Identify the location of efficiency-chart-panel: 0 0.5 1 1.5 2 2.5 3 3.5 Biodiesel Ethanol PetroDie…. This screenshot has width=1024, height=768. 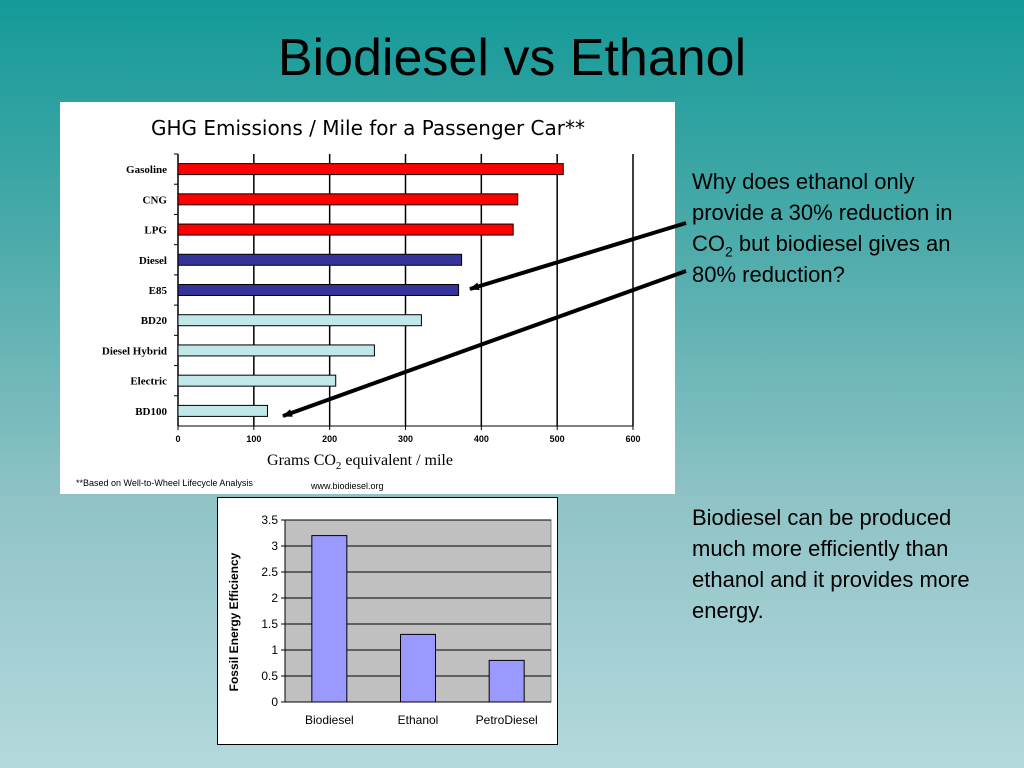
(387, 621).